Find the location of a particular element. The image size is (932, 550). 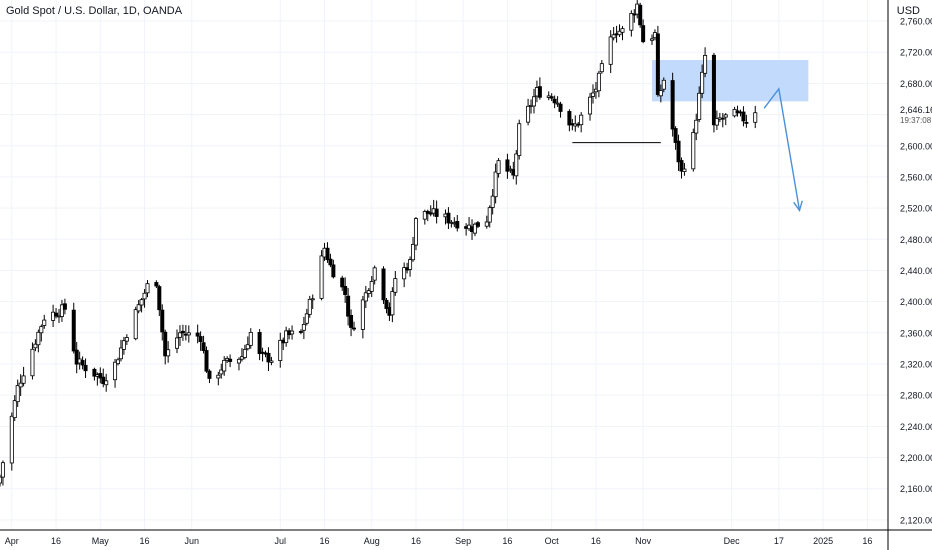

price-tick-label: 2,280.000 is located at coordinates (916, 396).